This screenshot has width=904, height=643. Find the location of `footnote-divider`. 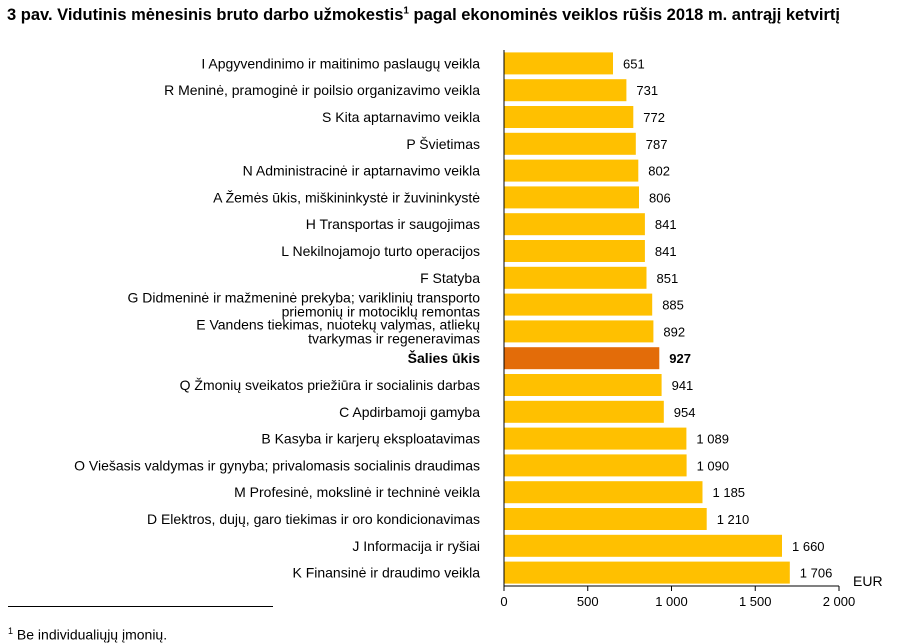

footnote-divider is located at coordinates (140, 606).